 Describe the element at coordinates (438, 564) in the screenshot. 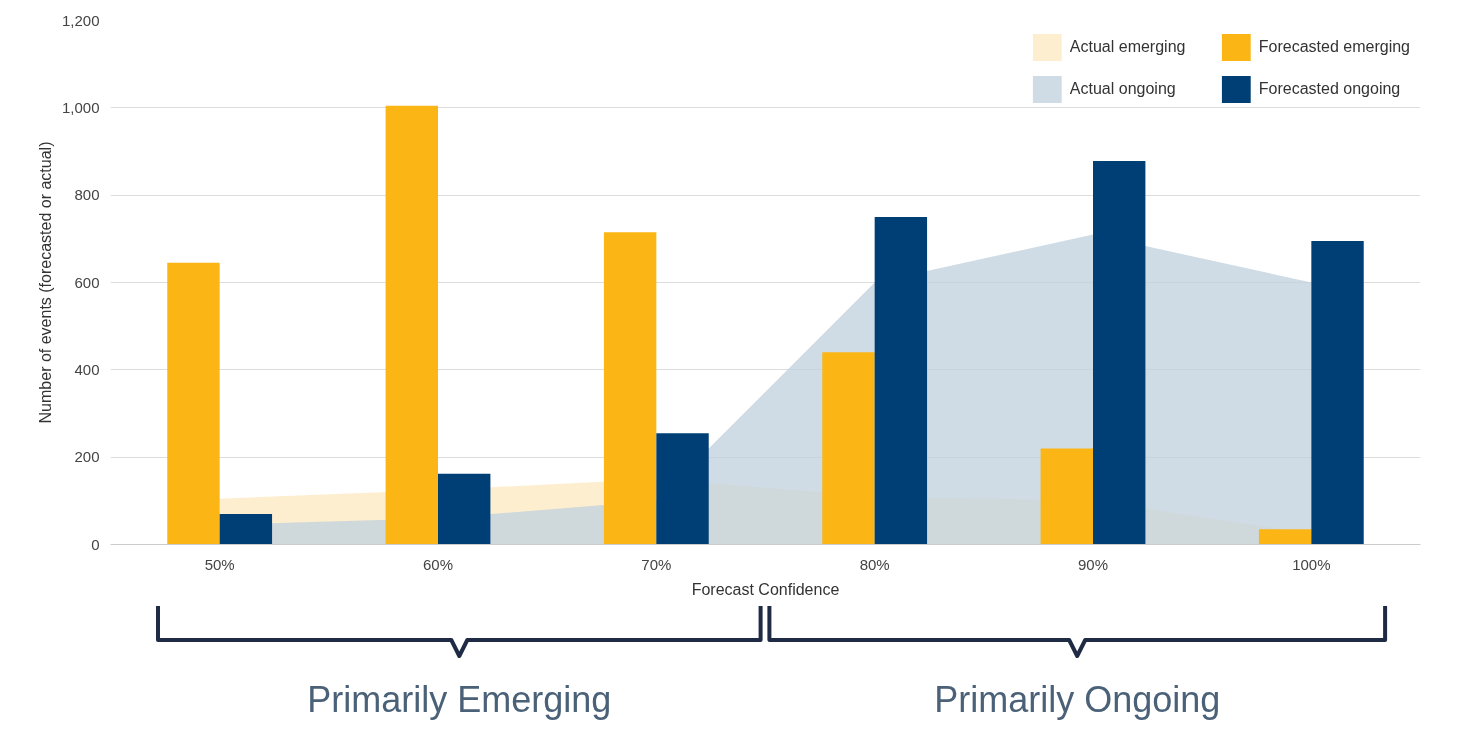

I see `x-tick-label: 60%` at that location.